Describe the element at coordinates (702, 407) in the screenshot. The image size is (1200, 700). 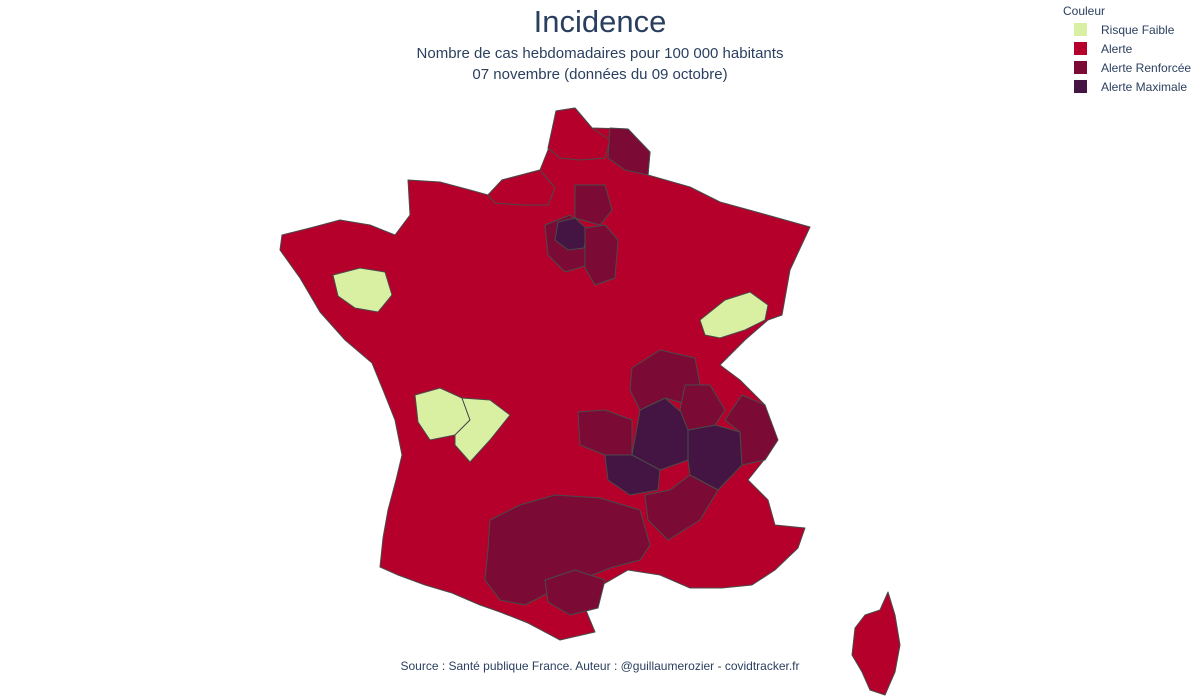
I see `region-ain` at that location.